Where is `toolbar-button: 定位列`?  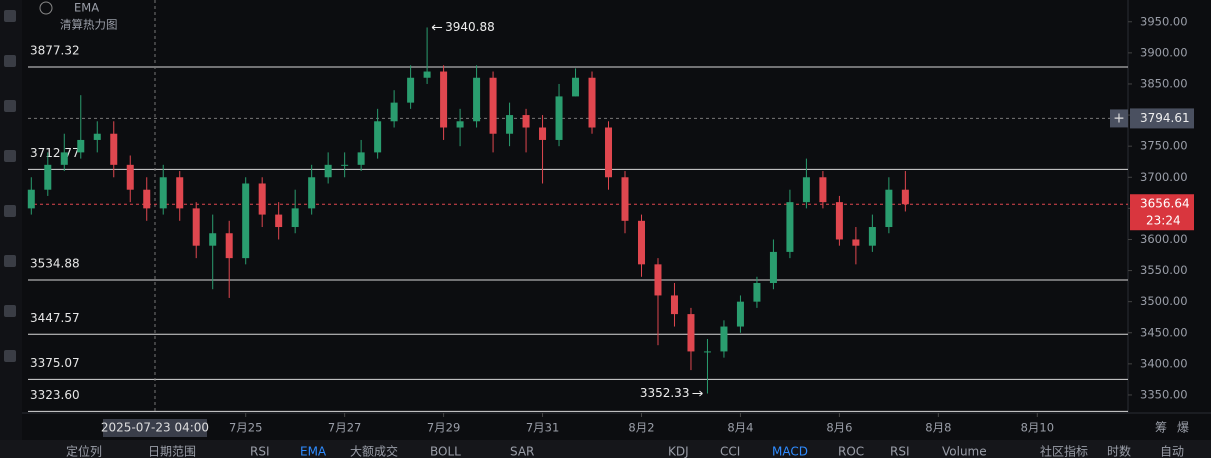 toolbar-button: 定位列 is located at coordinates (84, 451).